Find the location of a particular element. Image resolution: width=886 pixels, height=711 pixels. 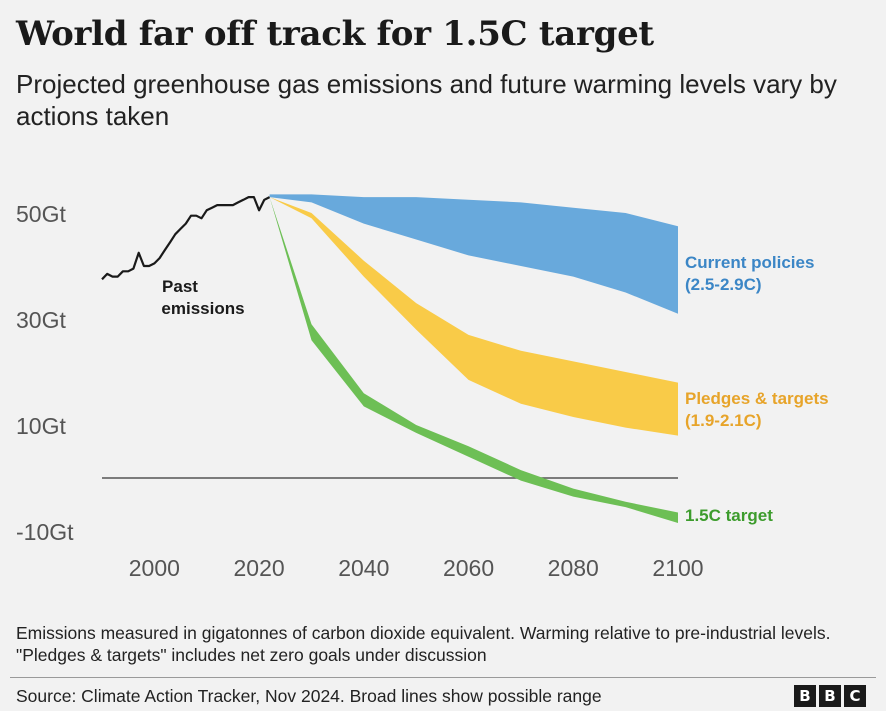

x-tick-label: 2100 is located at coordinates (677, 568).